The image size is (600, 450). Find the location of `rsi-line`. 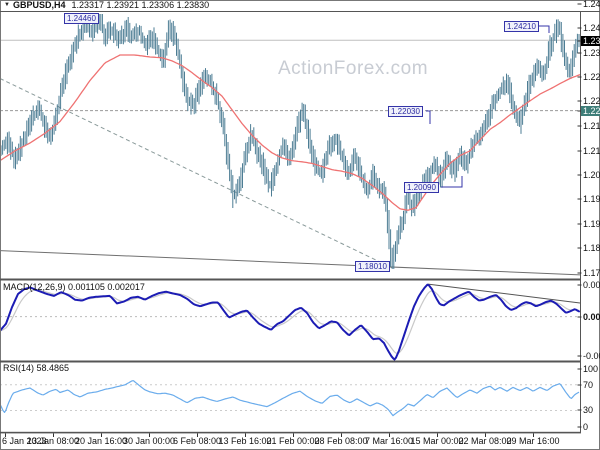

rsi-line is located at coordinates (290, 398).